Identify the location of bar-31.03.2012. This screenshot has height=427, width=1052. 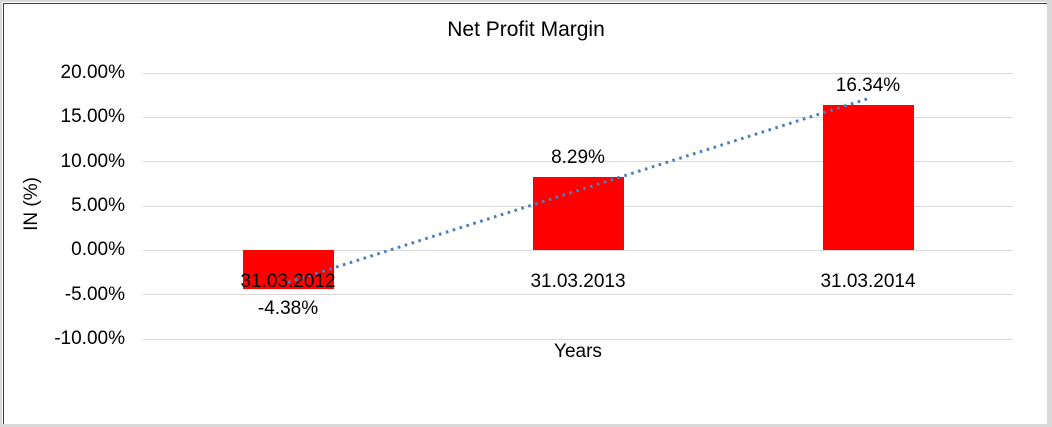
(288, 270).